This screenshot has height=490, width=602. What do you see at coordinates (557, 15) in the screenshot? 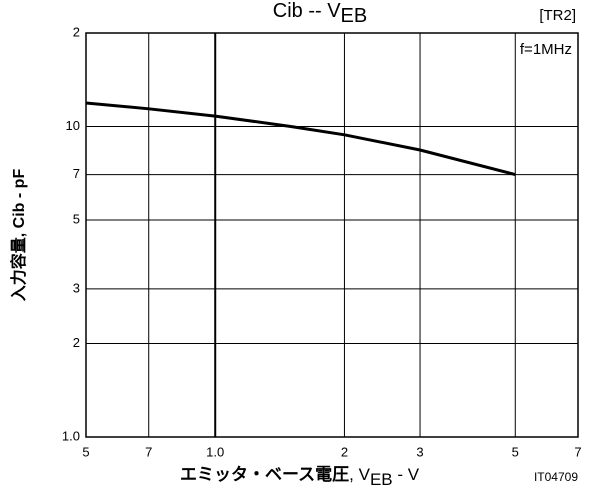
I see `annotation: [TR2]` at bounding box center [557, 15].